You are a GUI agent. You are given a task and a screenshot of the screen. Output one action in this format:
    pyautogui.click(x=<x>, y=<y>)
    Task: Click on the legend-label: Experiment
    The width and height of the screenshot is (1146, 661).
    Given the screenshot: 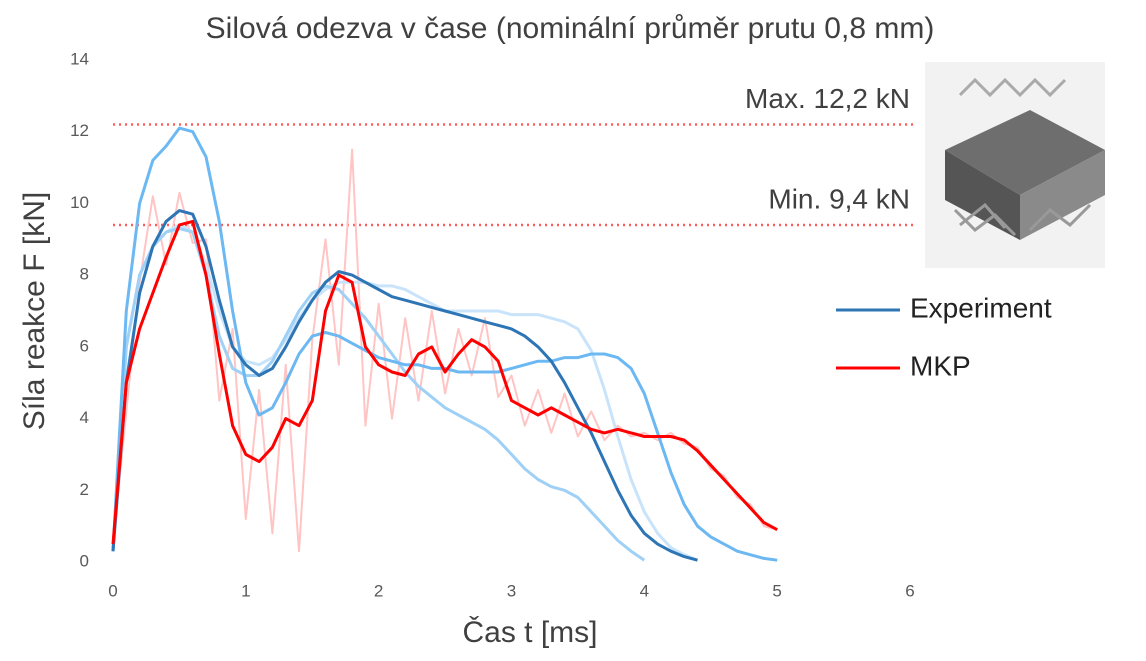 What is the action you would take?
    pyautogui.click(x=981, y=307)
    